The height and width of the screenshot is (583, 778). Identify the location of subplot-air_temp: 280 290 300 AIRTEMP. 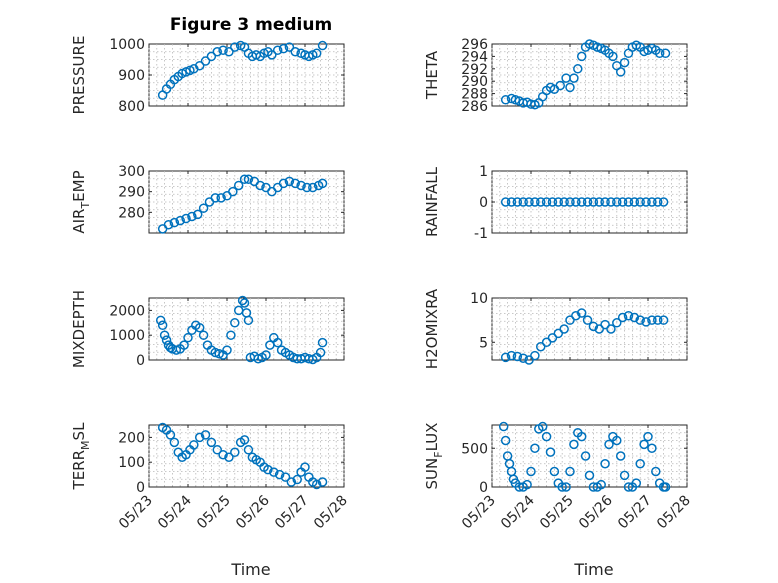
(207, 199).